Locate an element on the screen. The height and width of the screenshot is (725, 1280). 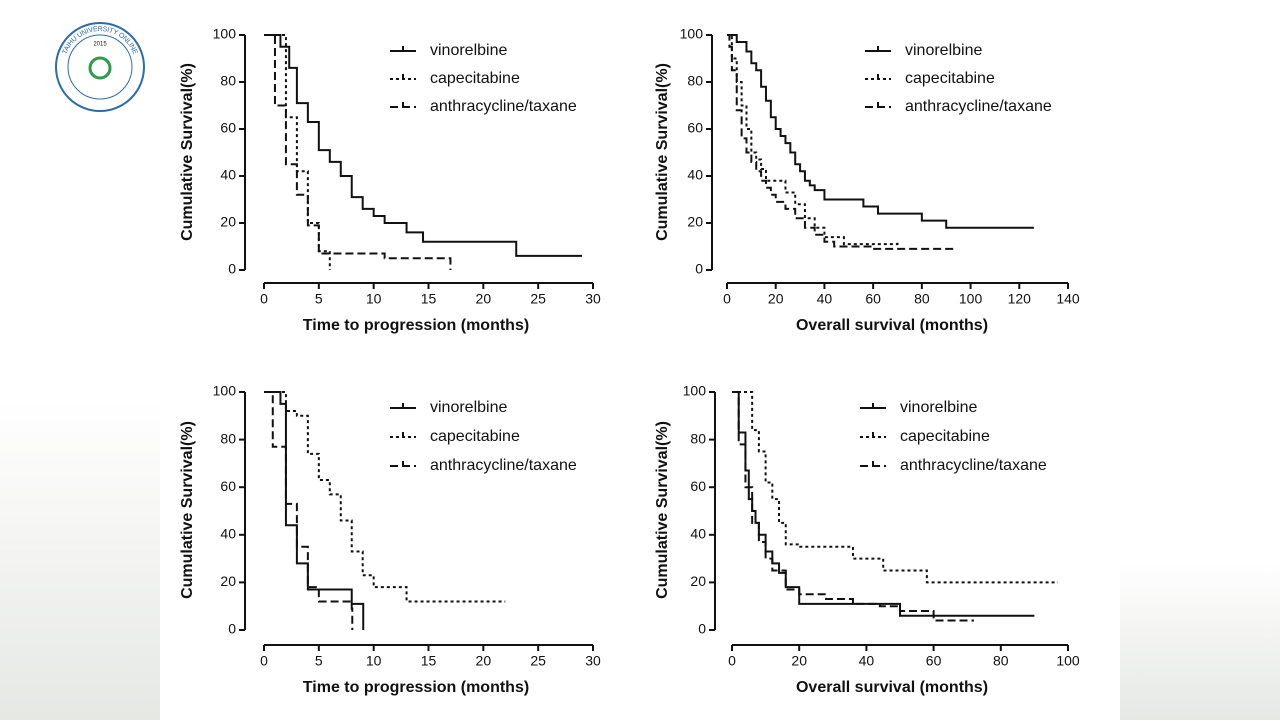
logo: TAIHU UNIVERSITY ONLINE 2015 is located at coordinates (100, 67).